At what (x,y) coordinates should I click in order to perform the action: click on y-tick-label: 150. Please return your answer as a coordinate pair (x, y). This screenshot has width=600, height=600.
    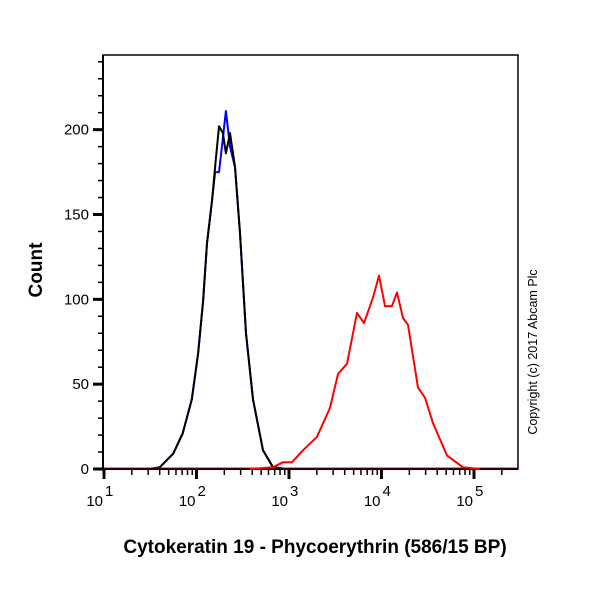
    Looking at the image, I should click on (76, 214).